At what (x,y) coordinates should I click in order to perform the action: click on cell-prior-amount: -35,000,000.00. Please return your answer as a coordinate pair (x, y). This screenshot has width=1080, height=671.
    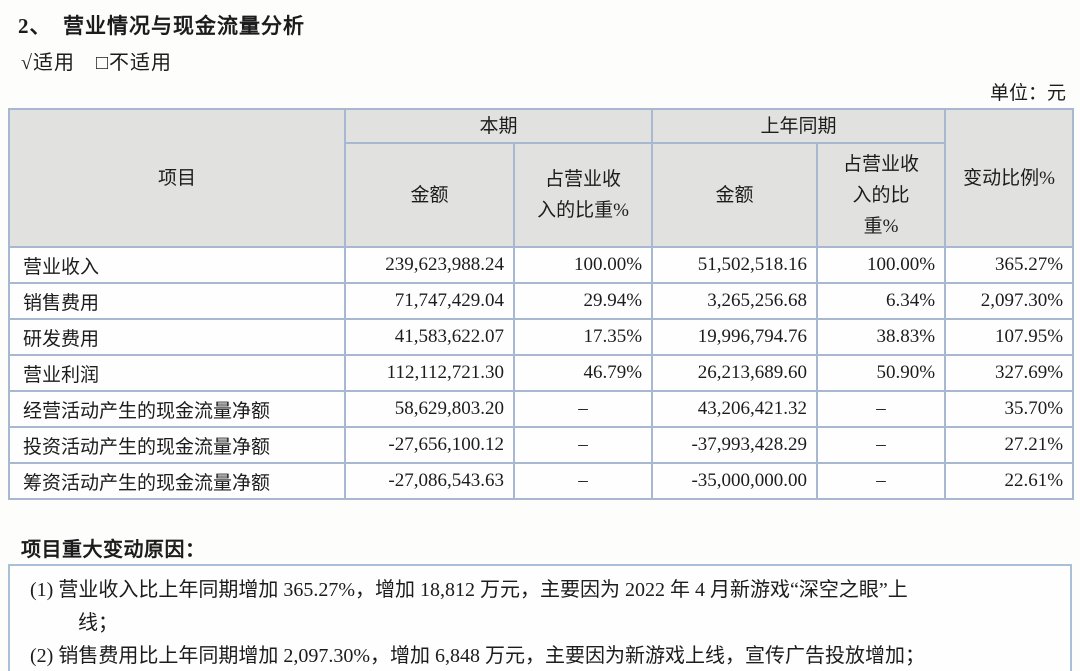
    Looking at the image, I should click on (735, 481).